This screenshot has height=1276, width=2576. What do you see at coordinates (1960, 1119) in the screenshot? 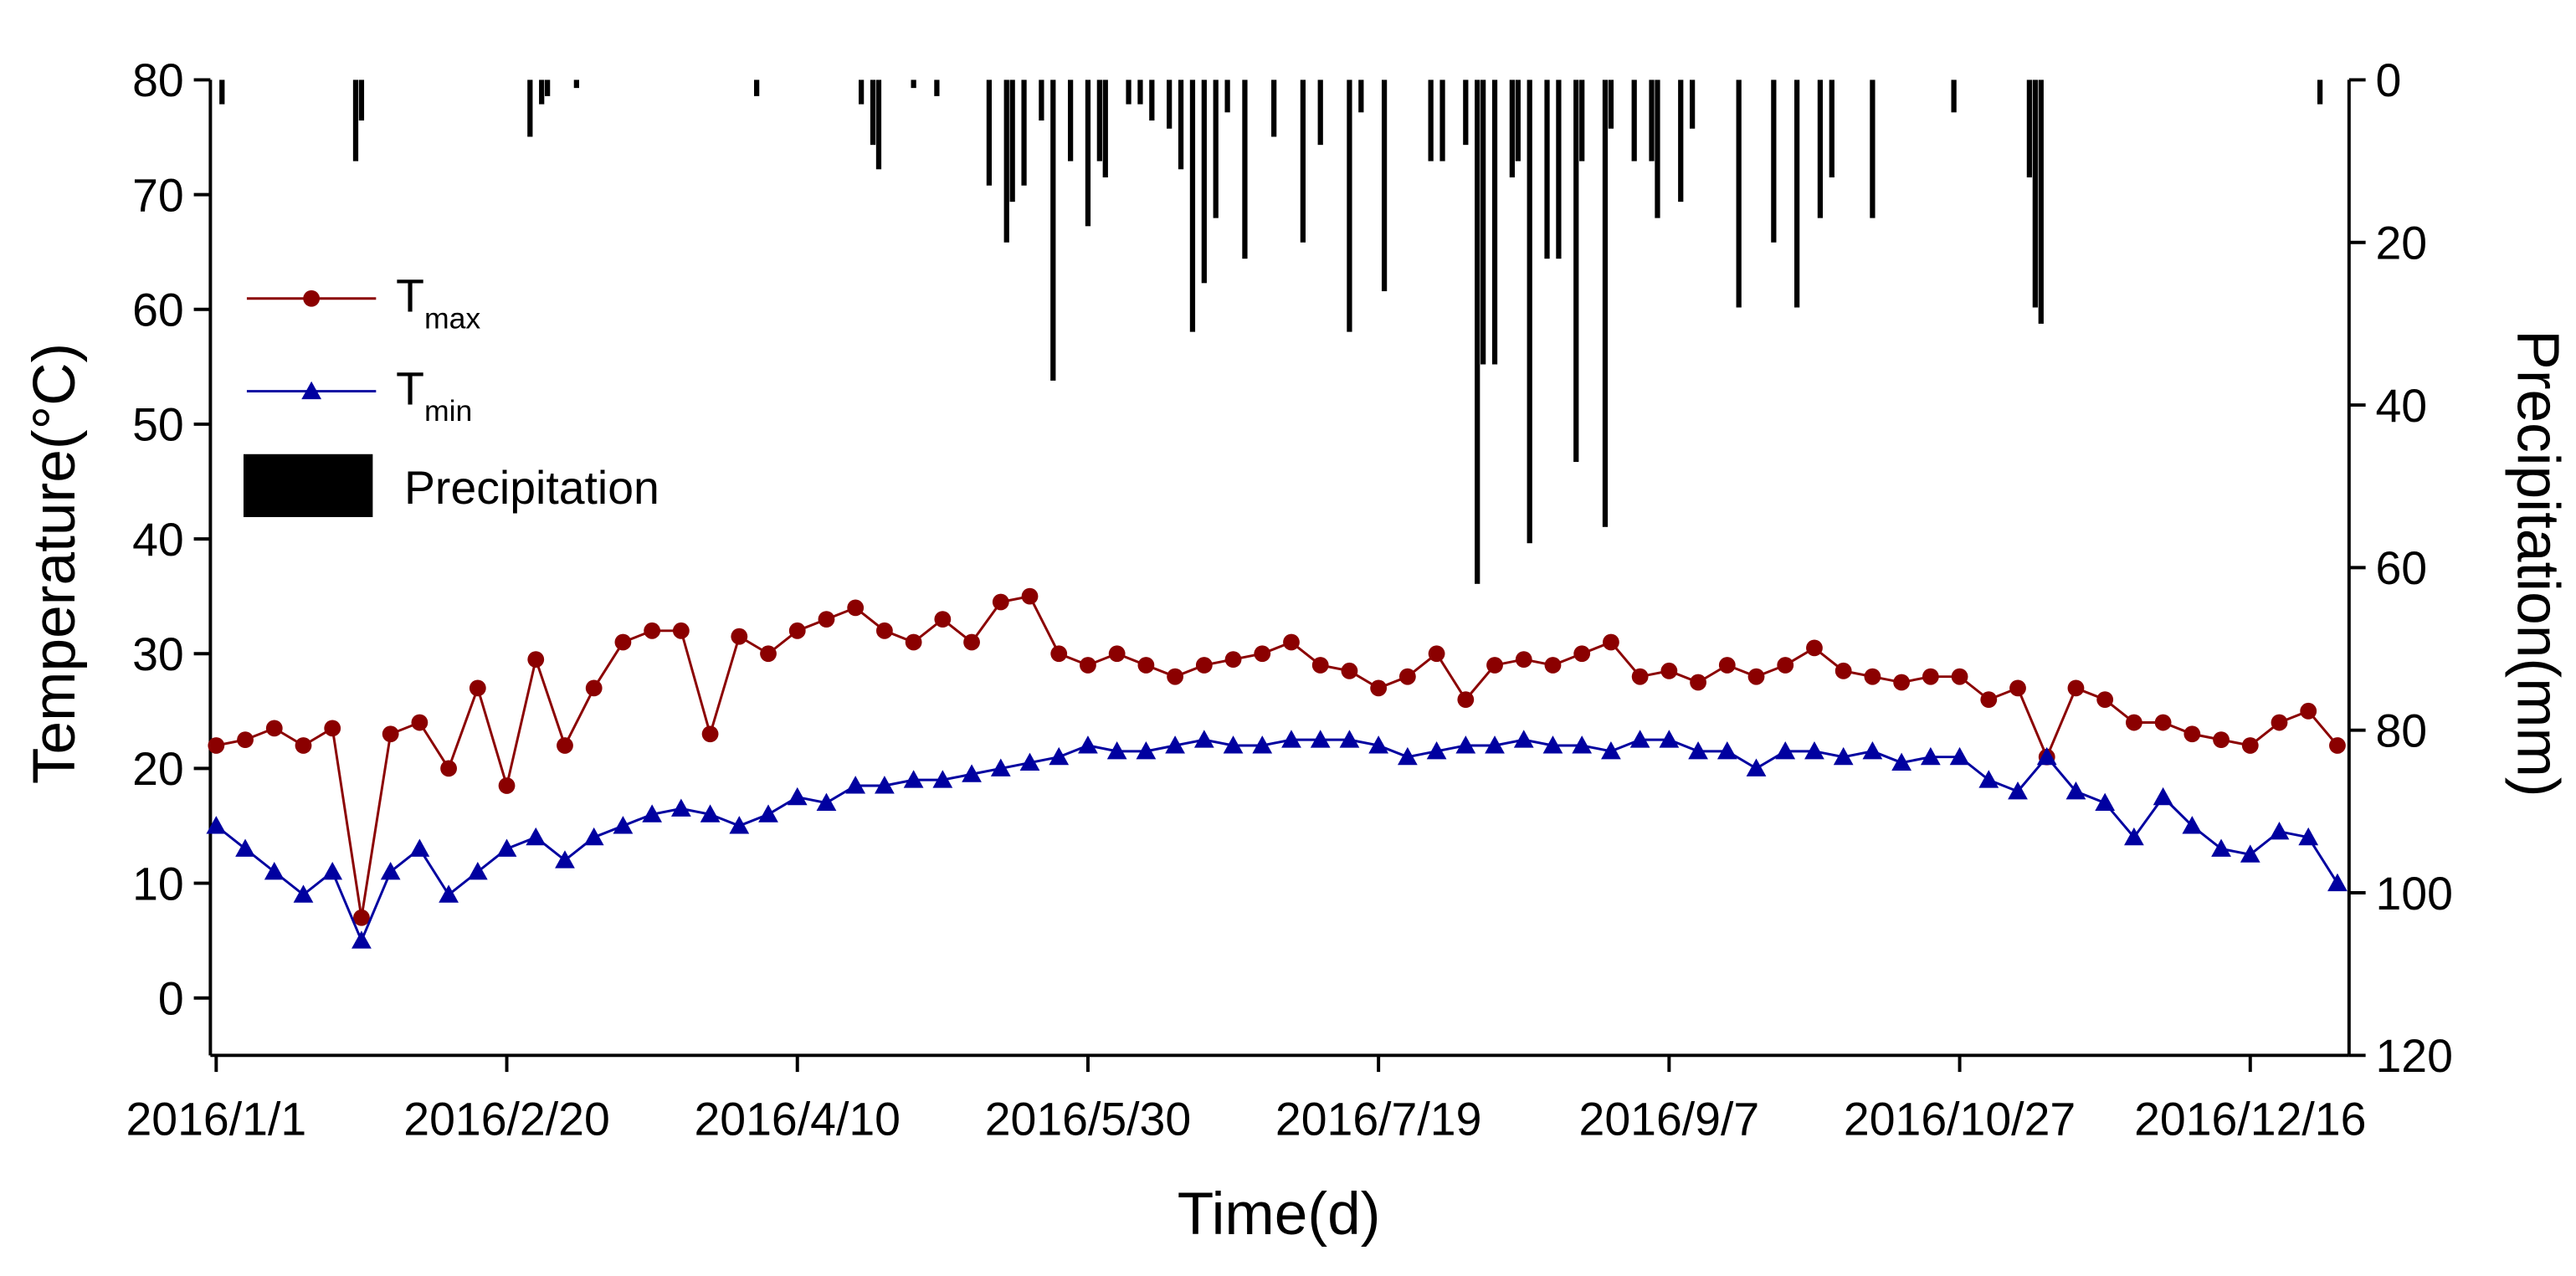
I see `x-tick-label: 2016/10/27` at bounding box center [1960, 1119].